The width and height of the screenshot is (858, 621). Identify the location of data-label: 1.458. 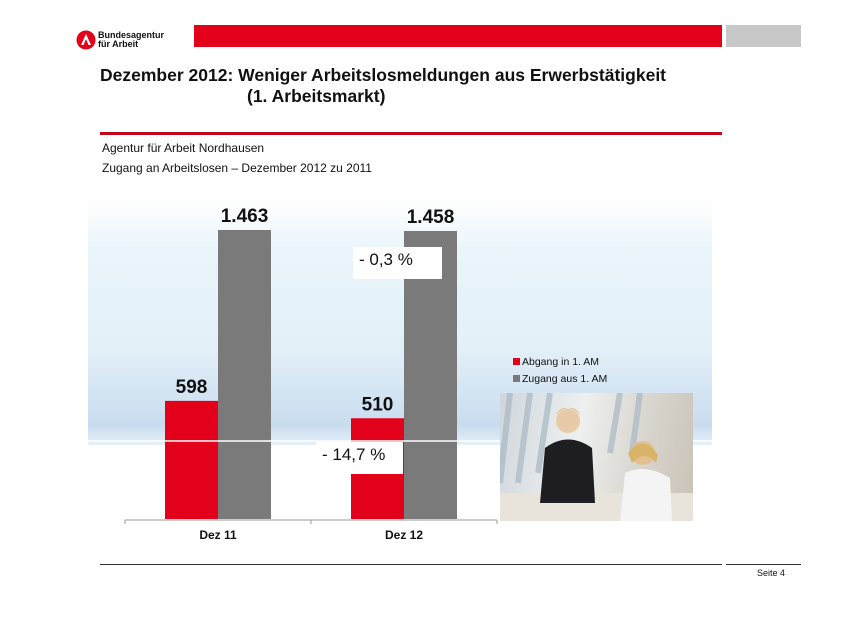
(431, 217).